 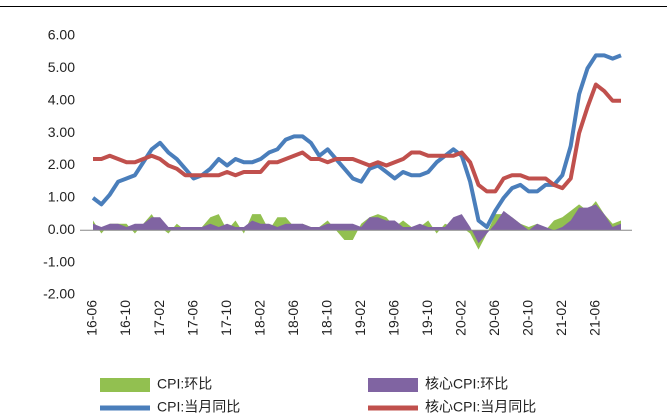 I want to click on x-tick-label: 21-02, so click(x=561, y=318).